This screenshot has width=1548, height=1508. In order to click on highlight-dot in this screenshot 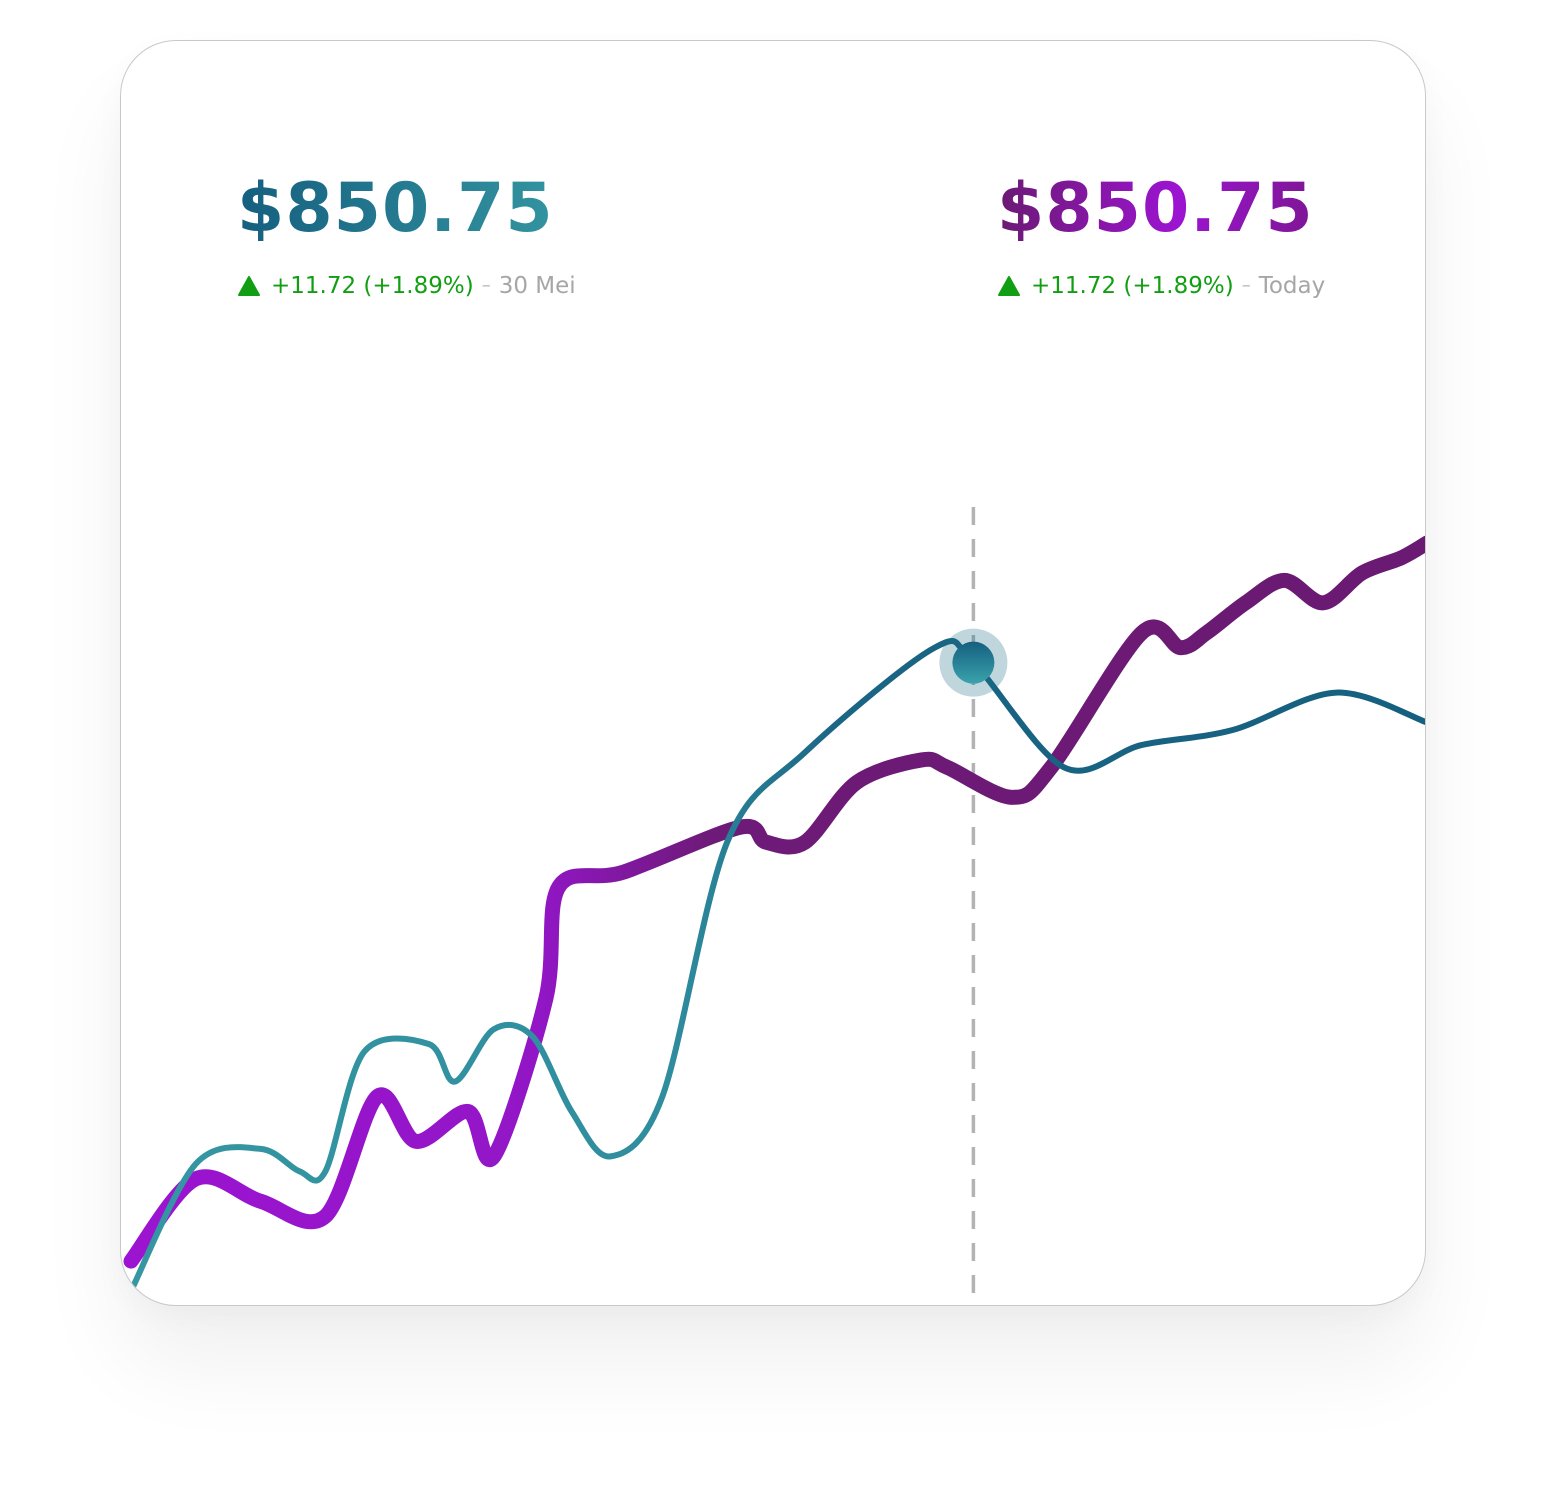, I will do `click(973, 662)`.